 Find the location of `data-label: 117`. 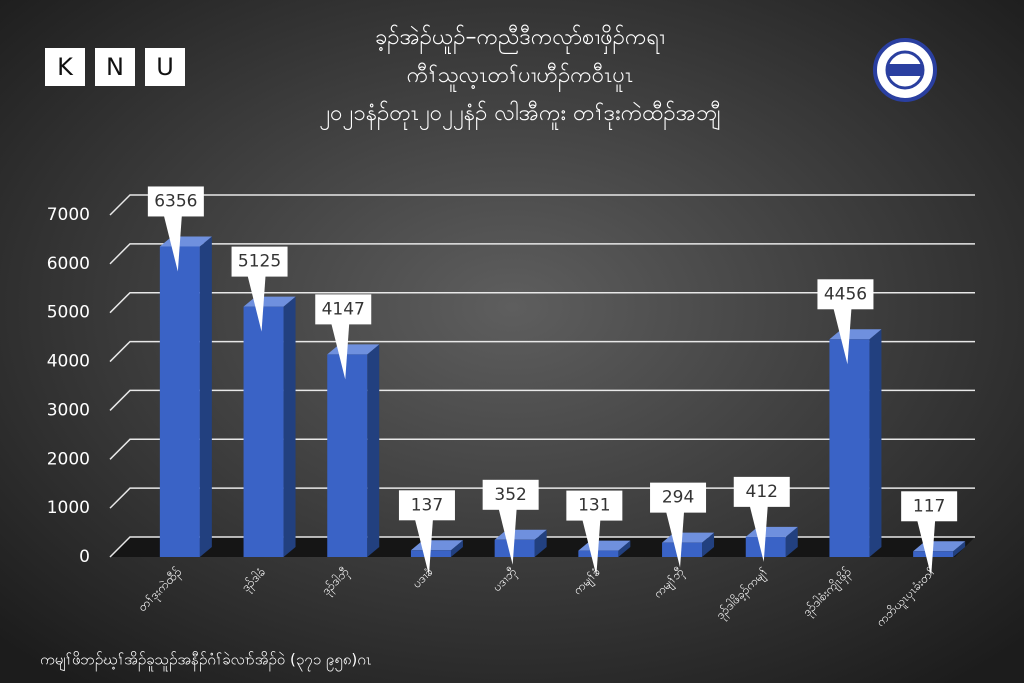

data-label: 117 is located at coordinates (929, 506).